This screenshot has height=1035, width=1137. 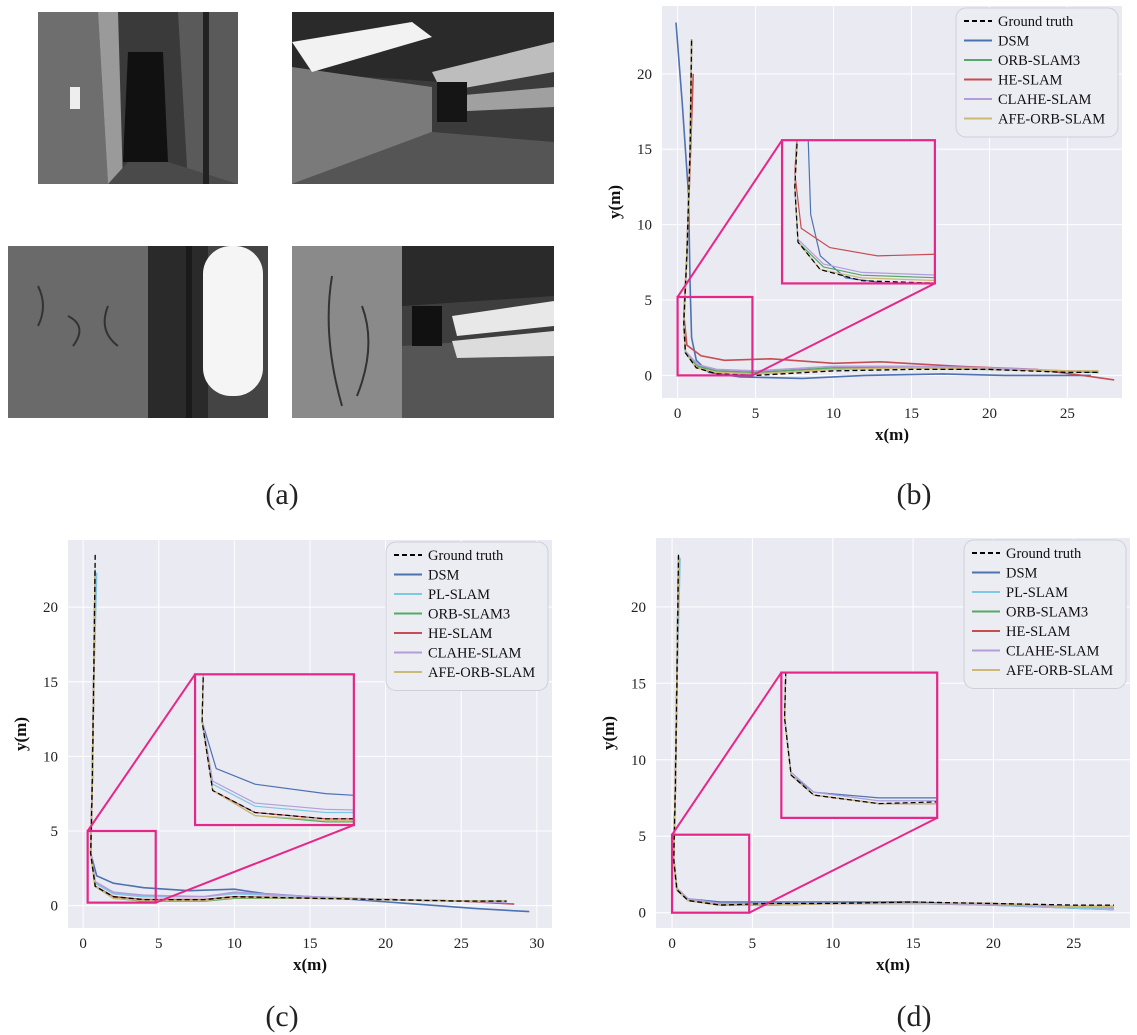 I want to click on panel-label-a: (a), so click(x=282, y=494).